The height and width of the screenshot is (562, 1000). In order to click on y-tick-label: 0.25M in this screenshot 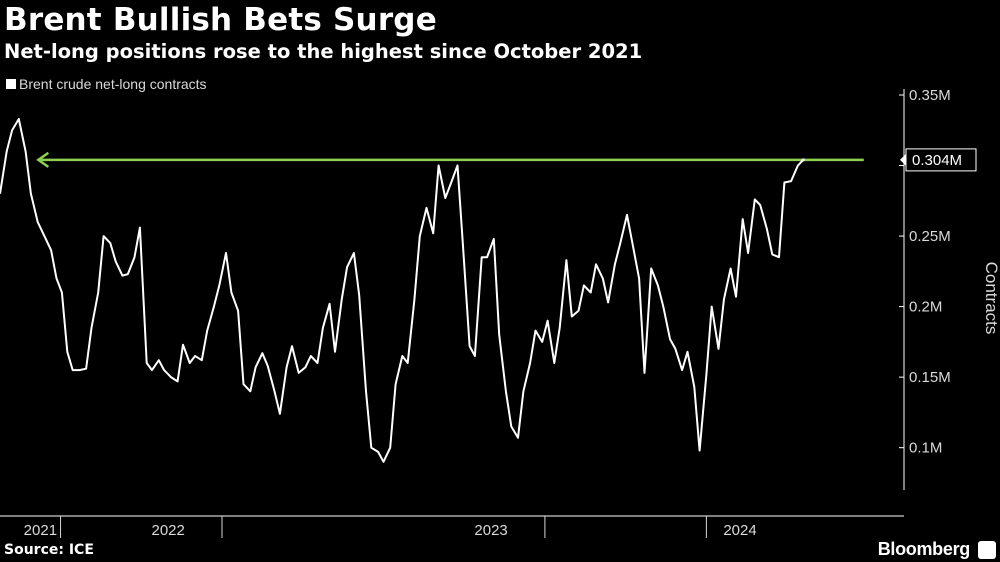, I will do `click(930, 236)`.